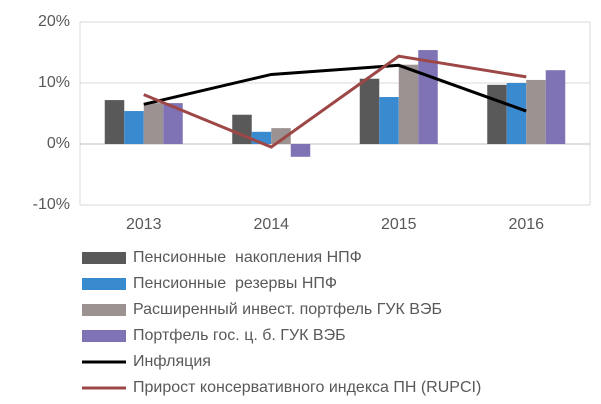 Image resolution: width=601 pixels, height=404 pixels. What do you see at coordinates (271, 224) in the screenshot?
I see `x-tick-label: 2014` at bounding box center [271, 224].